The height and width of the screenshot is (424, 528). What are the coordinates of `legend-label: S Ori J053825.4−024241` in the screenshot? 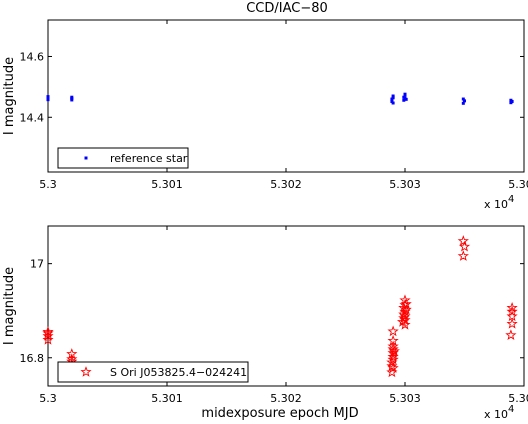 It's located at (178, 372).